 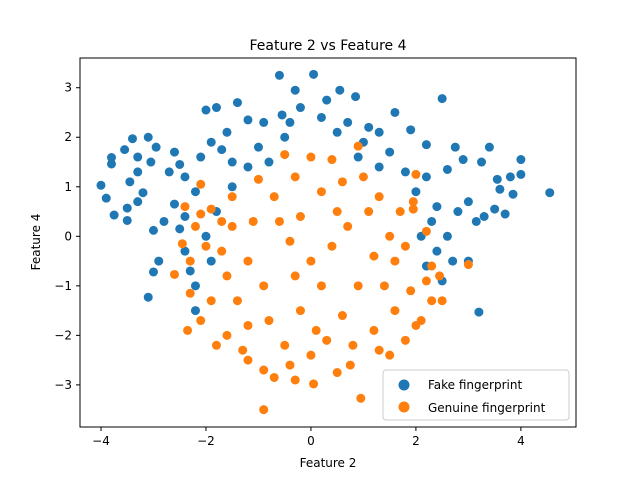 I want to click on y-axis-label: Feature 4, so click(x=36, y=242).